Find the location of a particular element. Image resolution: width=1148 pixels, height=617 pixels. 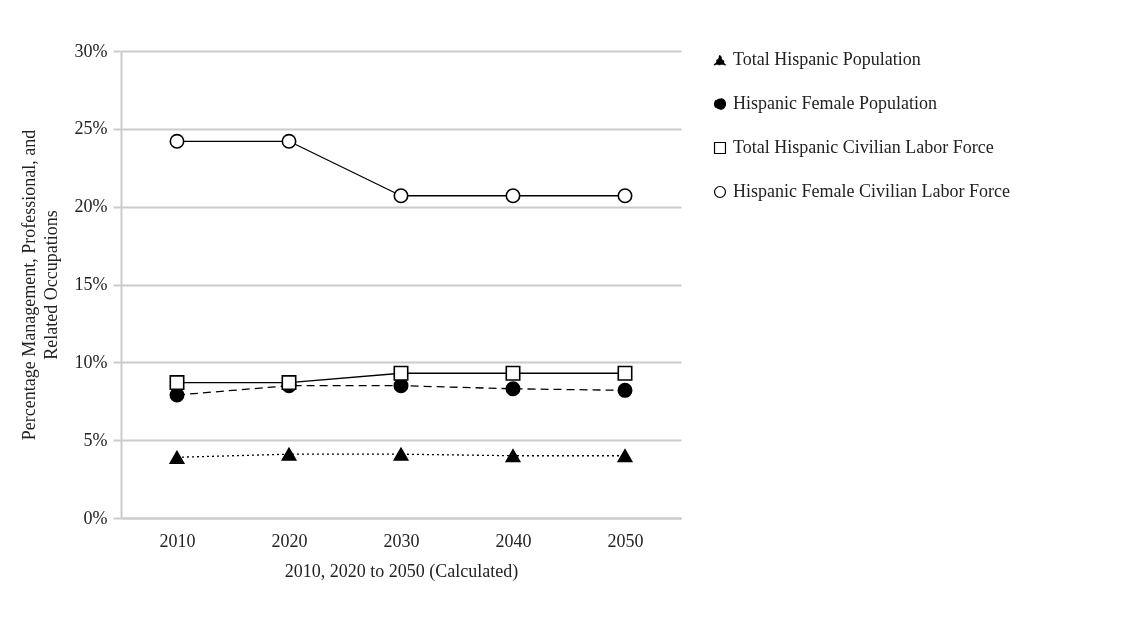

legend-label: Hispanic Female Population is located at coordinates (835, 103).